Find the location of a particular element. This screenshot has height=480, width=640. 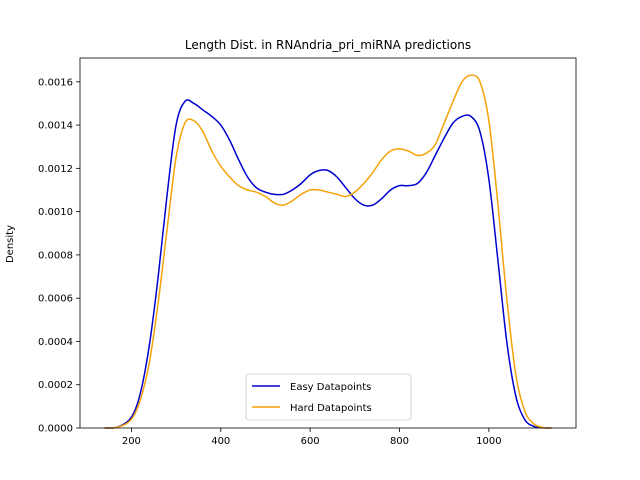

y-tick-label: 0.0014 is located at coordinates (55, 126).